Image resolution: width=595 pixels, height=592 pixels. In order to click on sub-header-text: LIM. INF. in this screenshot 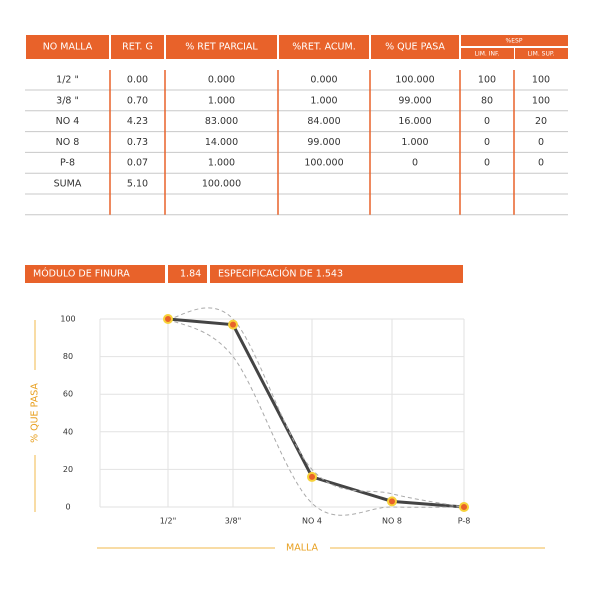, I will do `click(487, 54)`.